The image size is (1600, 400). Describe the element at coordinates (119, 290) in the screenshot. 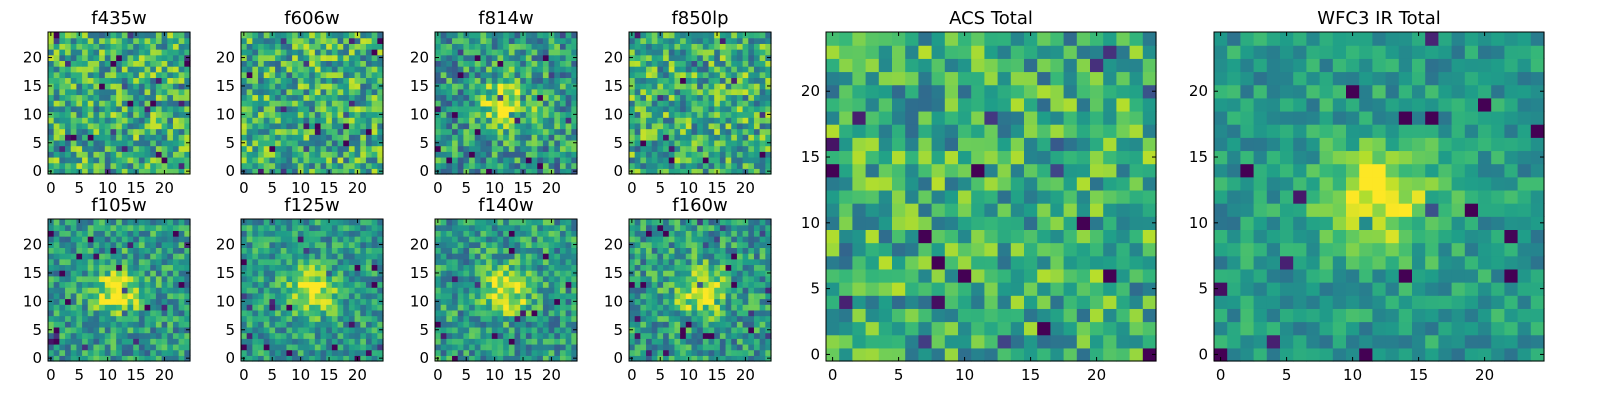

I see `axes-frame` at that location.